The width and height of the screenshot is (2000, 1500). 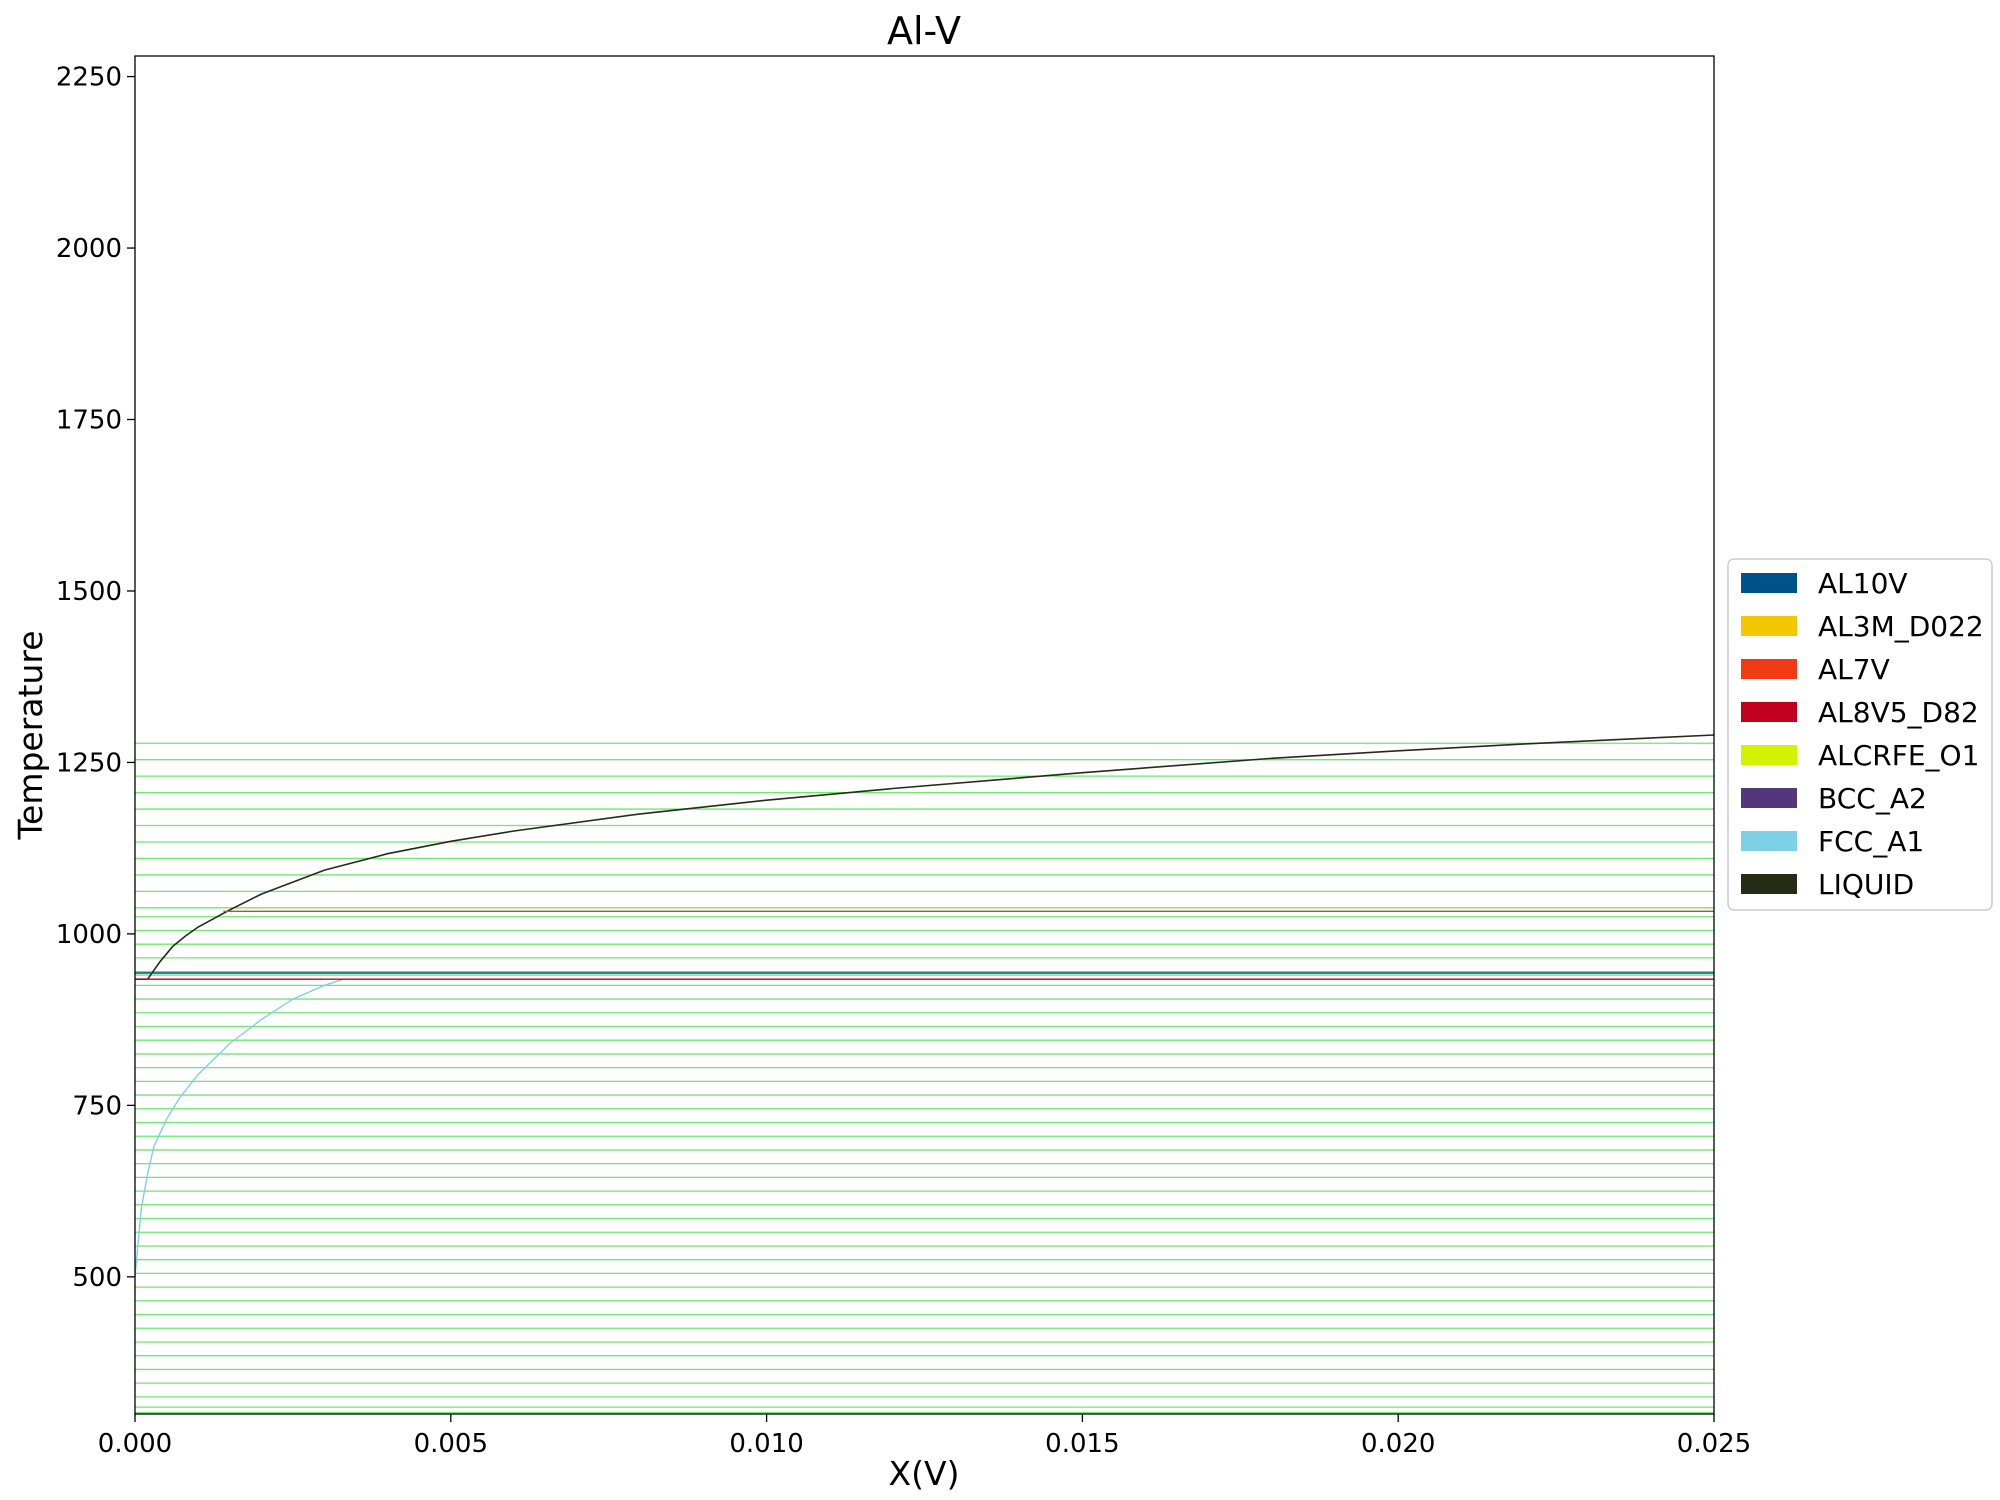 What do you see at coordinates (1898, 712) in the screenshot?
I see `legend-label: AL8V5_D82` at bounding box center [1898, 712].